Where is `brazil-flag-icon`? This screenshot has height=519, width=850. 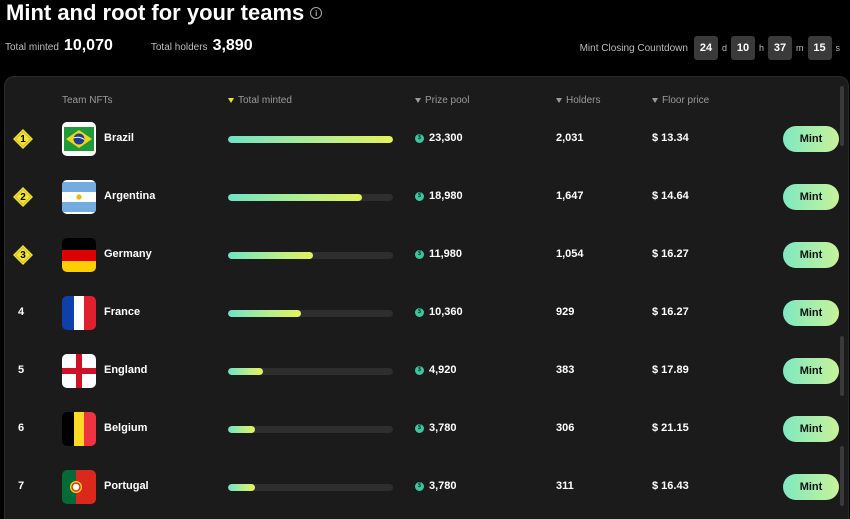
brazil-flag-icon is located at coordinates (79, 139).